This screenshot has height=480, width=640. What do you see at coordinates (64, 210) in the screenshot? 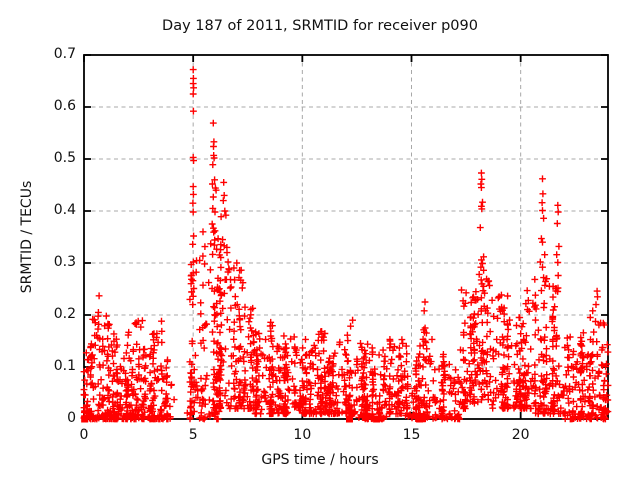
I see `y-tick-label: 0.4` at bounding box center [64, 210].